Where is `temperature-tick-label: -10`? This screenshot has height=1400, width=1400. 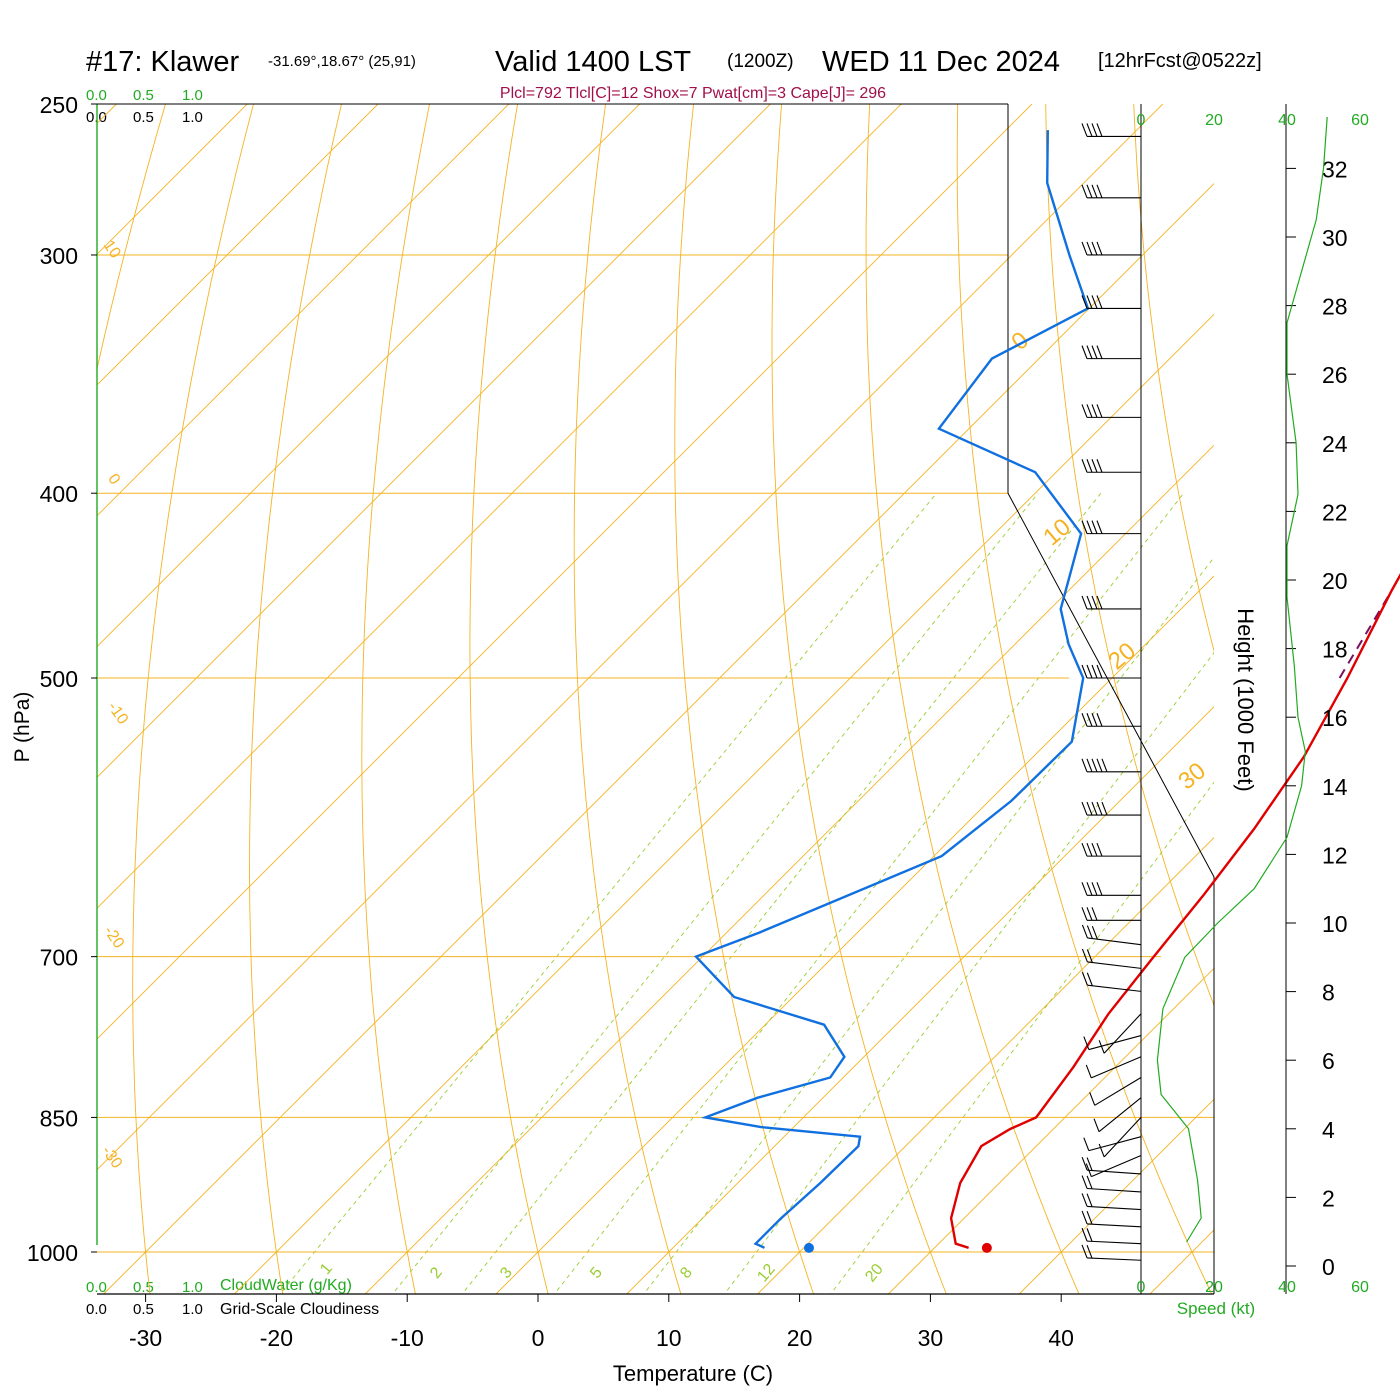
temperature-tick-label: -10 is located at coordinates (407, 1338).